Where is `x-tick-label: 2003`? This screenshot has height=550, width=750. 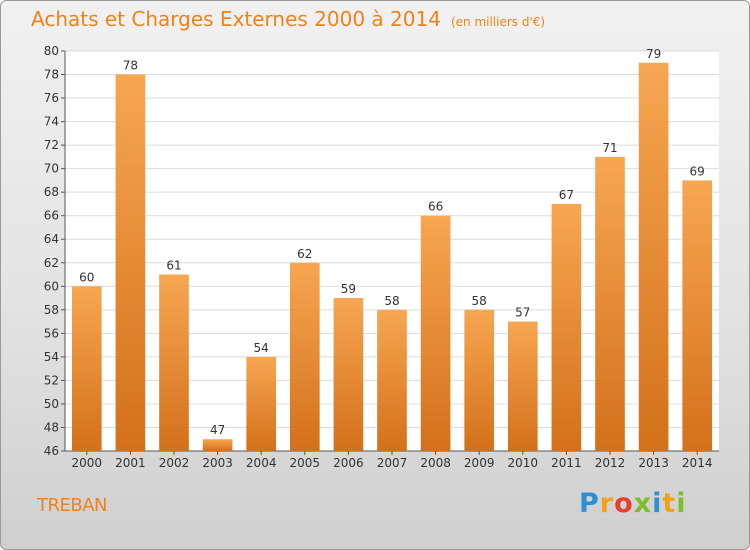
x-tick-label: 2003 is located at coordinates (217, 463).